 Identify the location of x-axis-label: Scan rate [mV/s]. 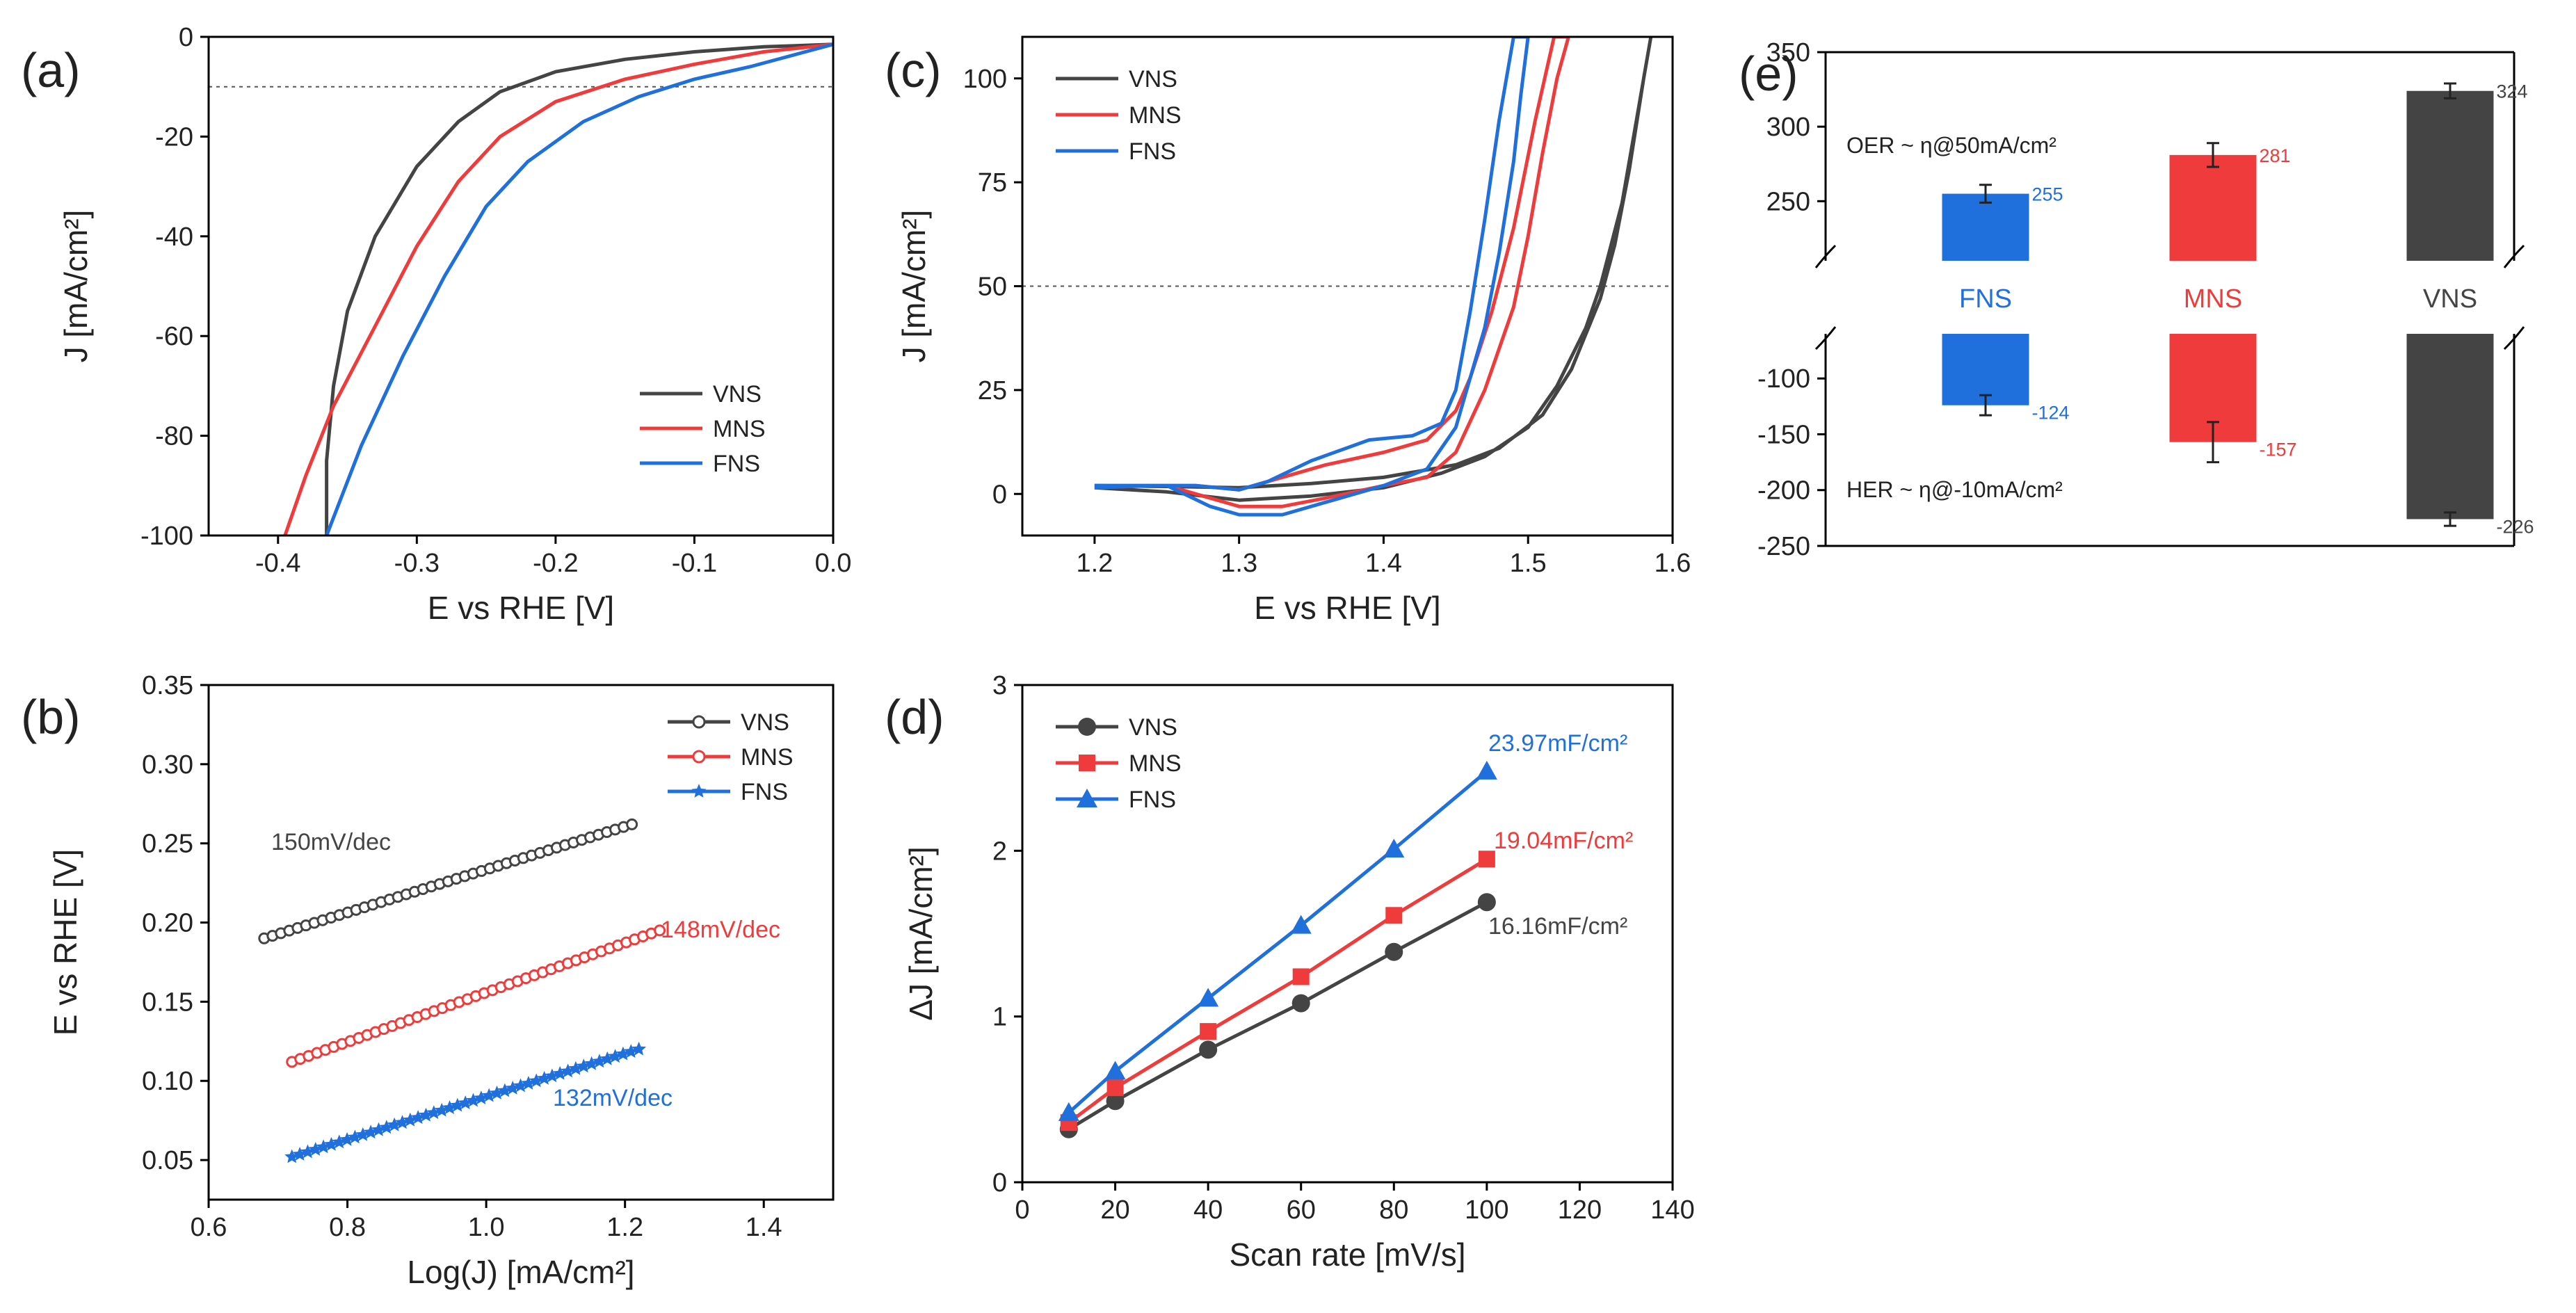
(1347, 1255).